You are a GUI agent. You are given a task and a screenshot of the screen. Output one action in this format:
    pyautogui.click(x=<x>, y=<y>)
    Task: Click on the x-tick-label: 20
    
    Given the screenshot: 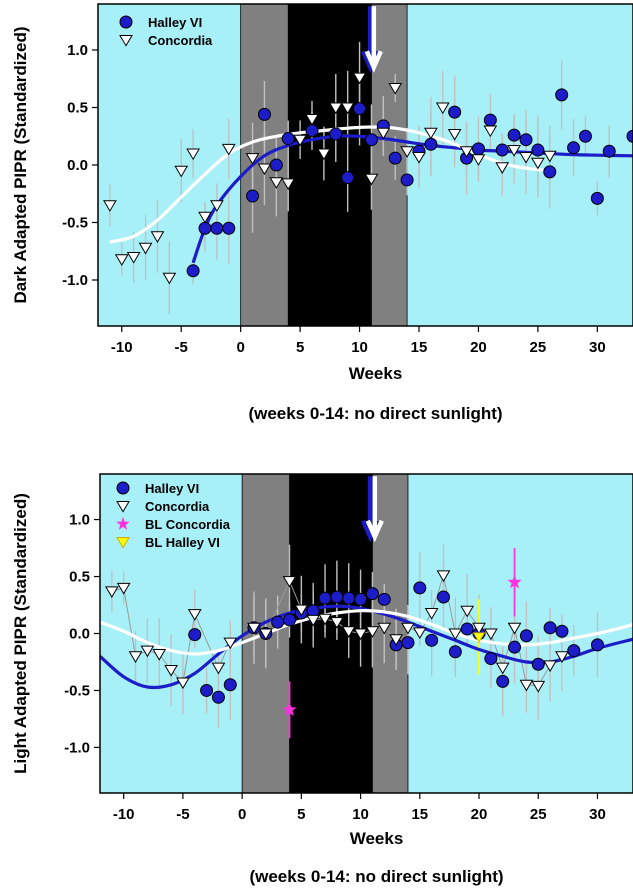 What is the action you would take?
    pyautogui.click(x=478, y=347)
    